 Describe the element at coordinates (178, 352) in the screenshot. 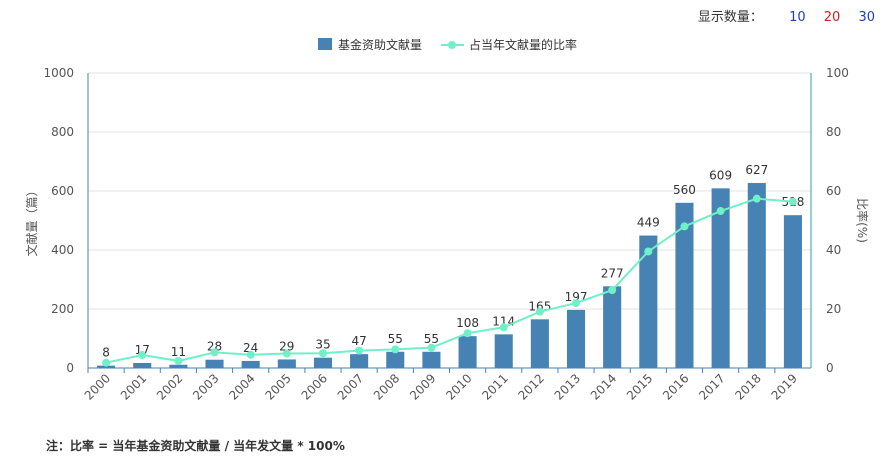

I see `bar-value-label: 11` at that location.